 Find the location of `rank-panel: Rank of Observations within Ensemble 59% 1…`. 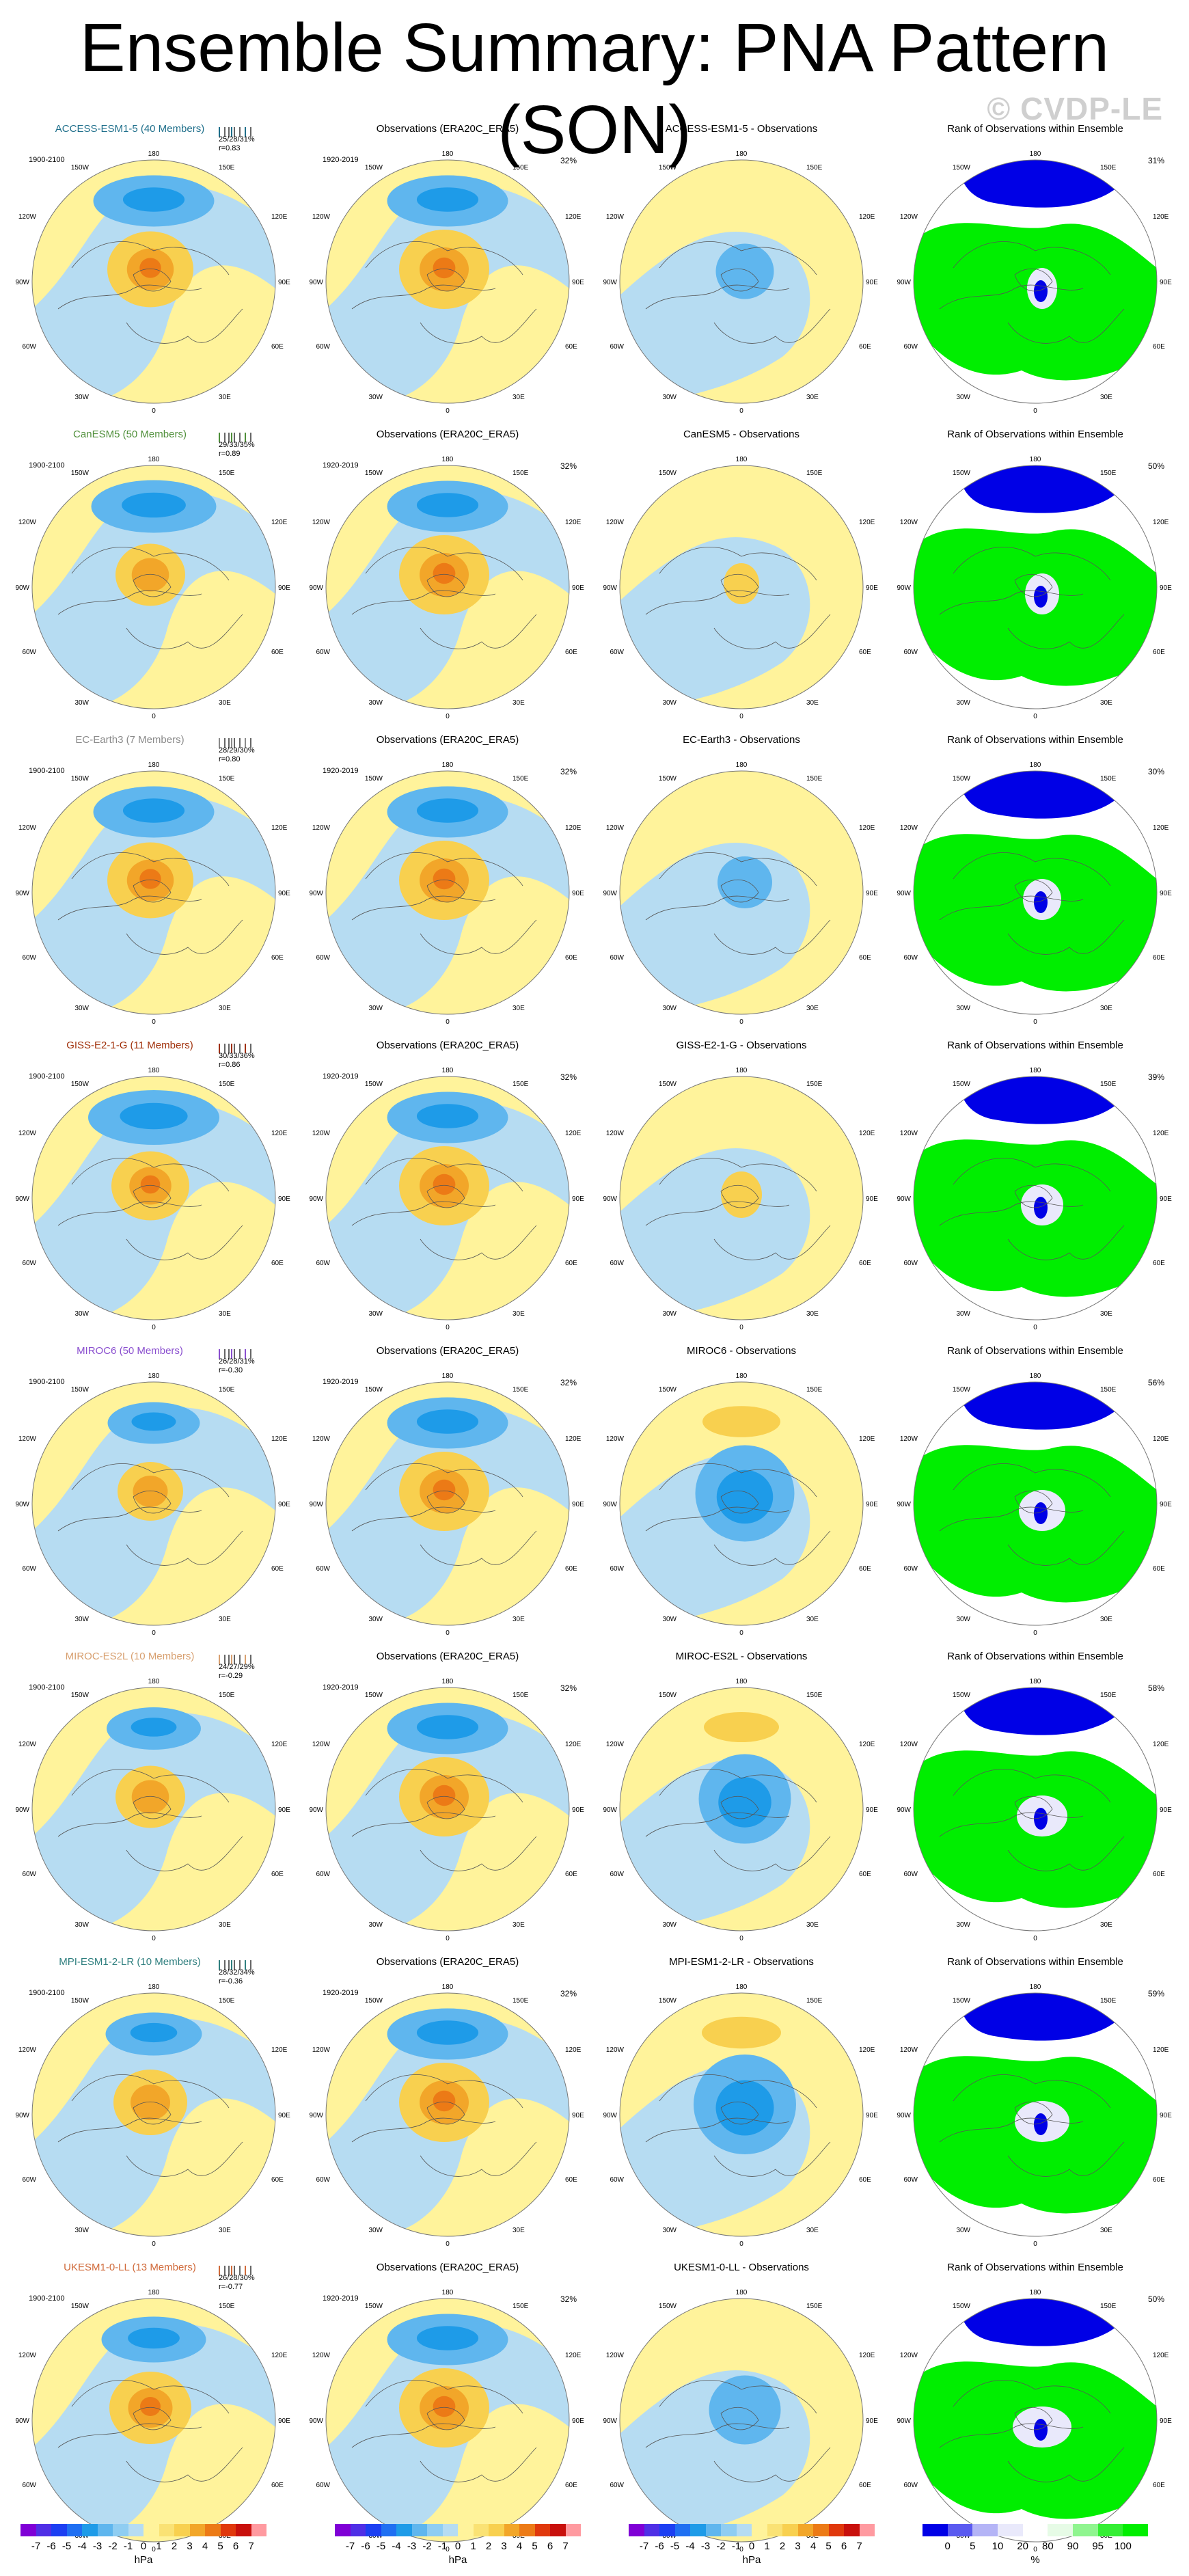

rank-panel: Rank of Observations within Ensemble 59% 1… is located at coordinates (1035, 2102).